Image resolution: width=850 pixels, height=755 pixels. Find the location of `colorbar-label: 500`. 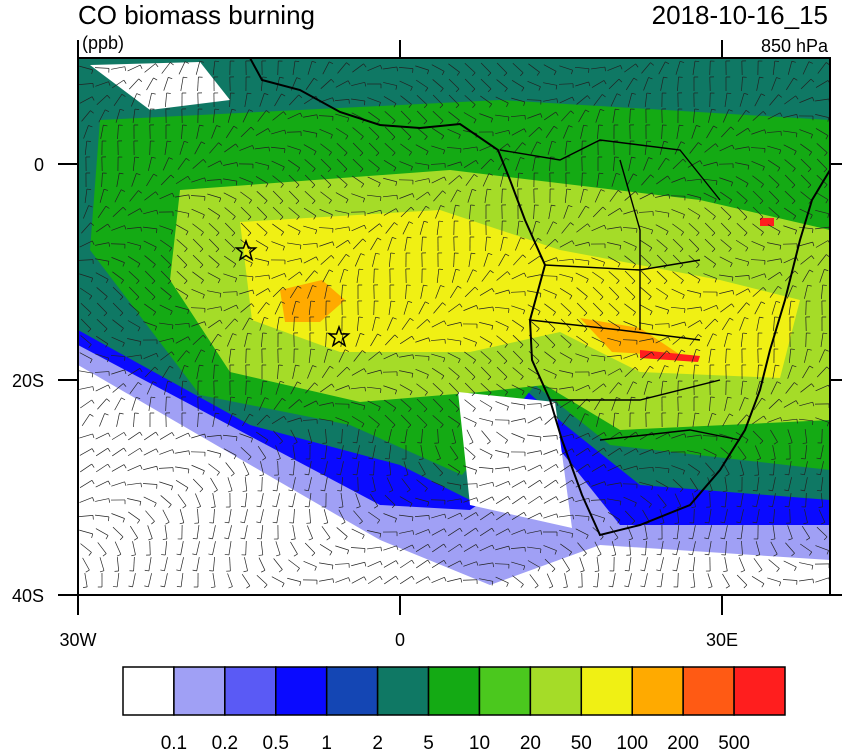

colorbar-label: 500 is located at coordinates (734, 741).